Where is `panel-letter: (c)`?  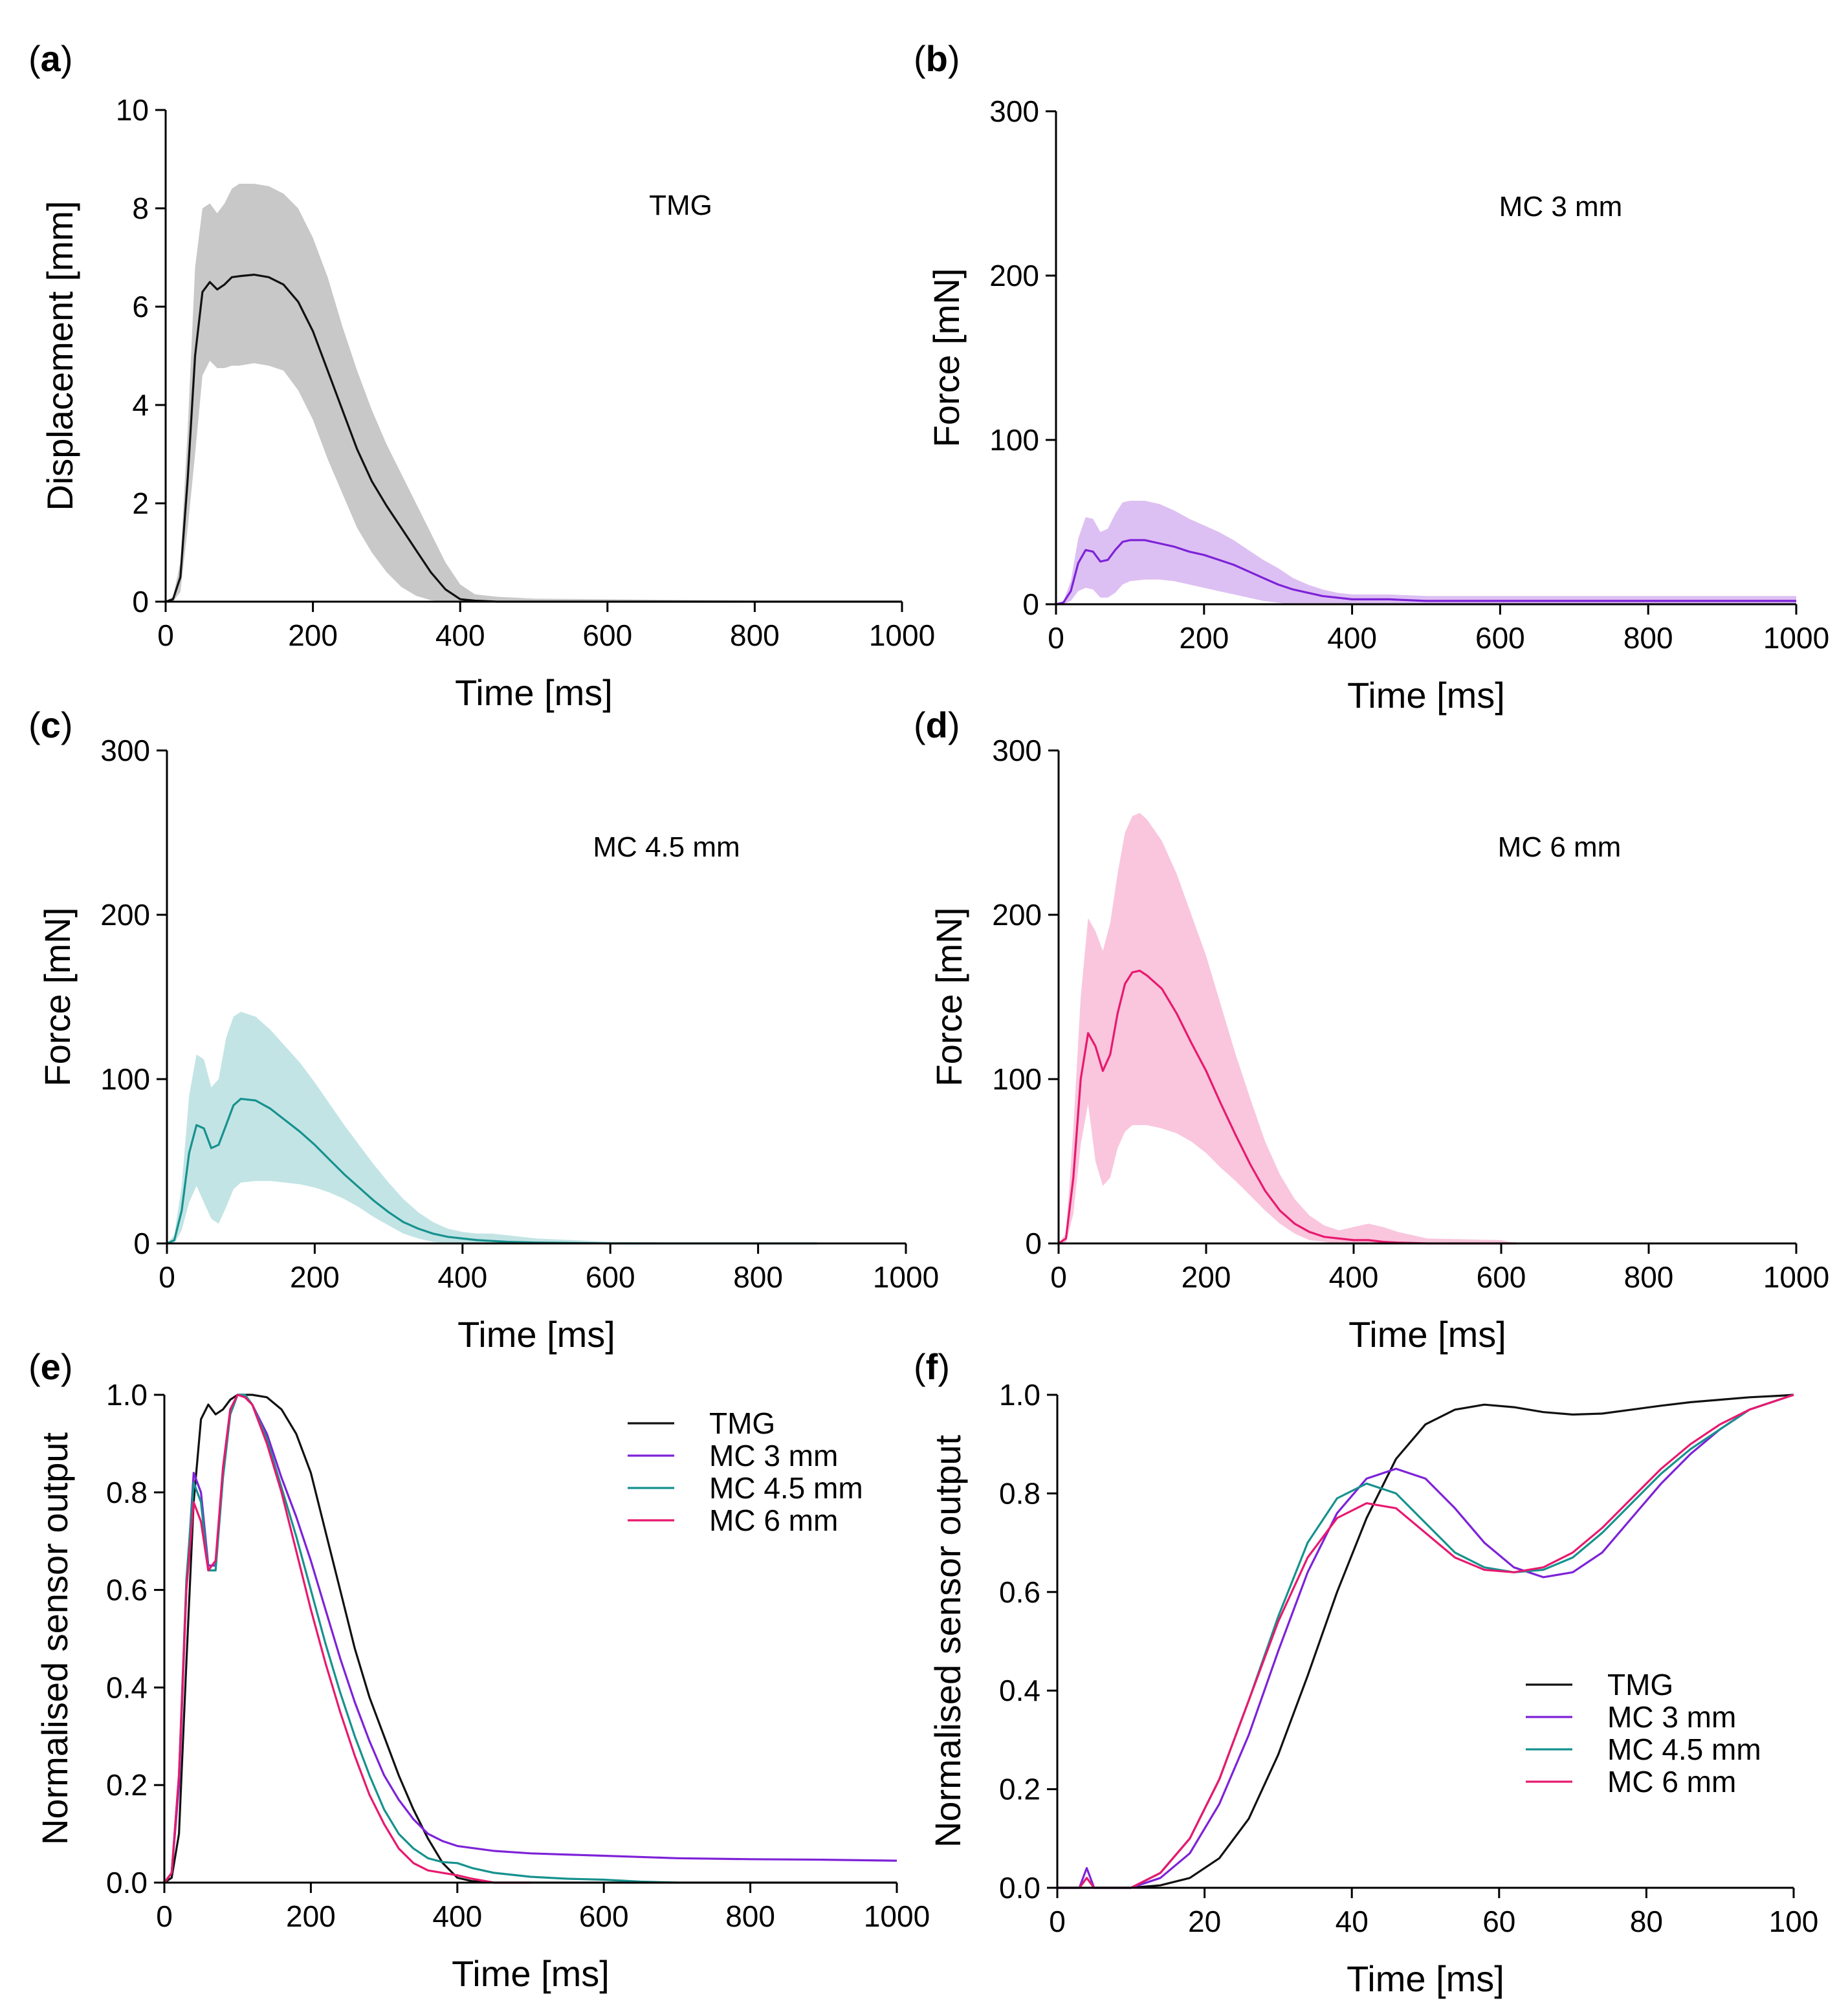 panel-letter: (c) is located at coordinates (50, 725).